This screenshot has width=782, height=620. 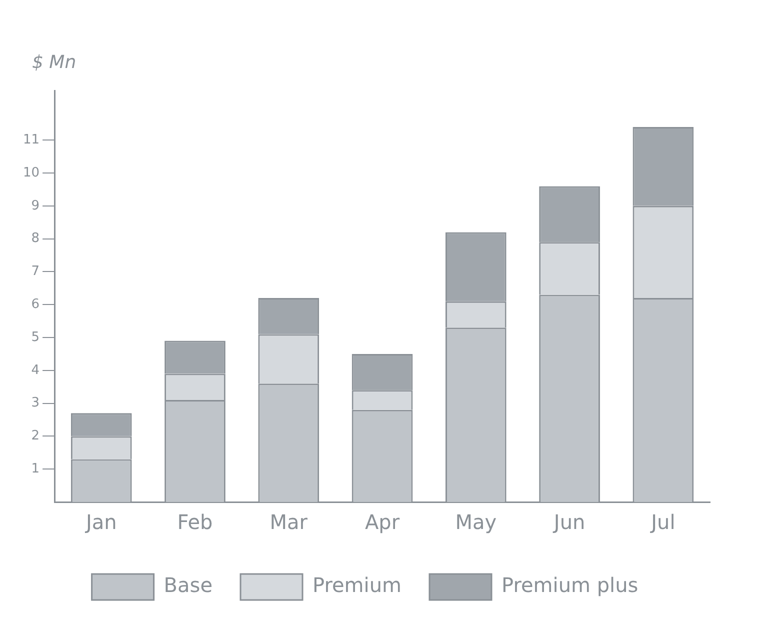 What do you see at coordinates (35, 370) in the screenshot?
I see `y-tick-label: 4` at bounding box center [35, 370].